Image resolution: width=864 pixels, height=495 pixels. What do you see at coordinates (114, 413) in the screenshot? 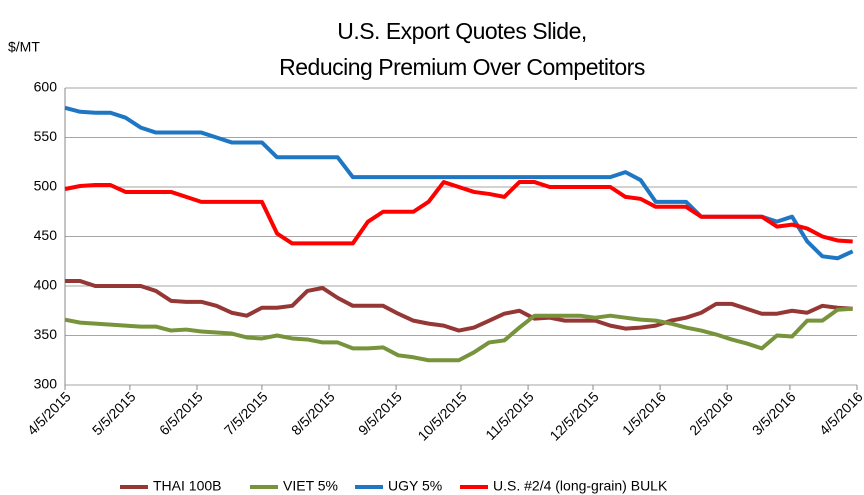
I see `x-tick-label: 5/5/2015` at bounding box center [114, 413].